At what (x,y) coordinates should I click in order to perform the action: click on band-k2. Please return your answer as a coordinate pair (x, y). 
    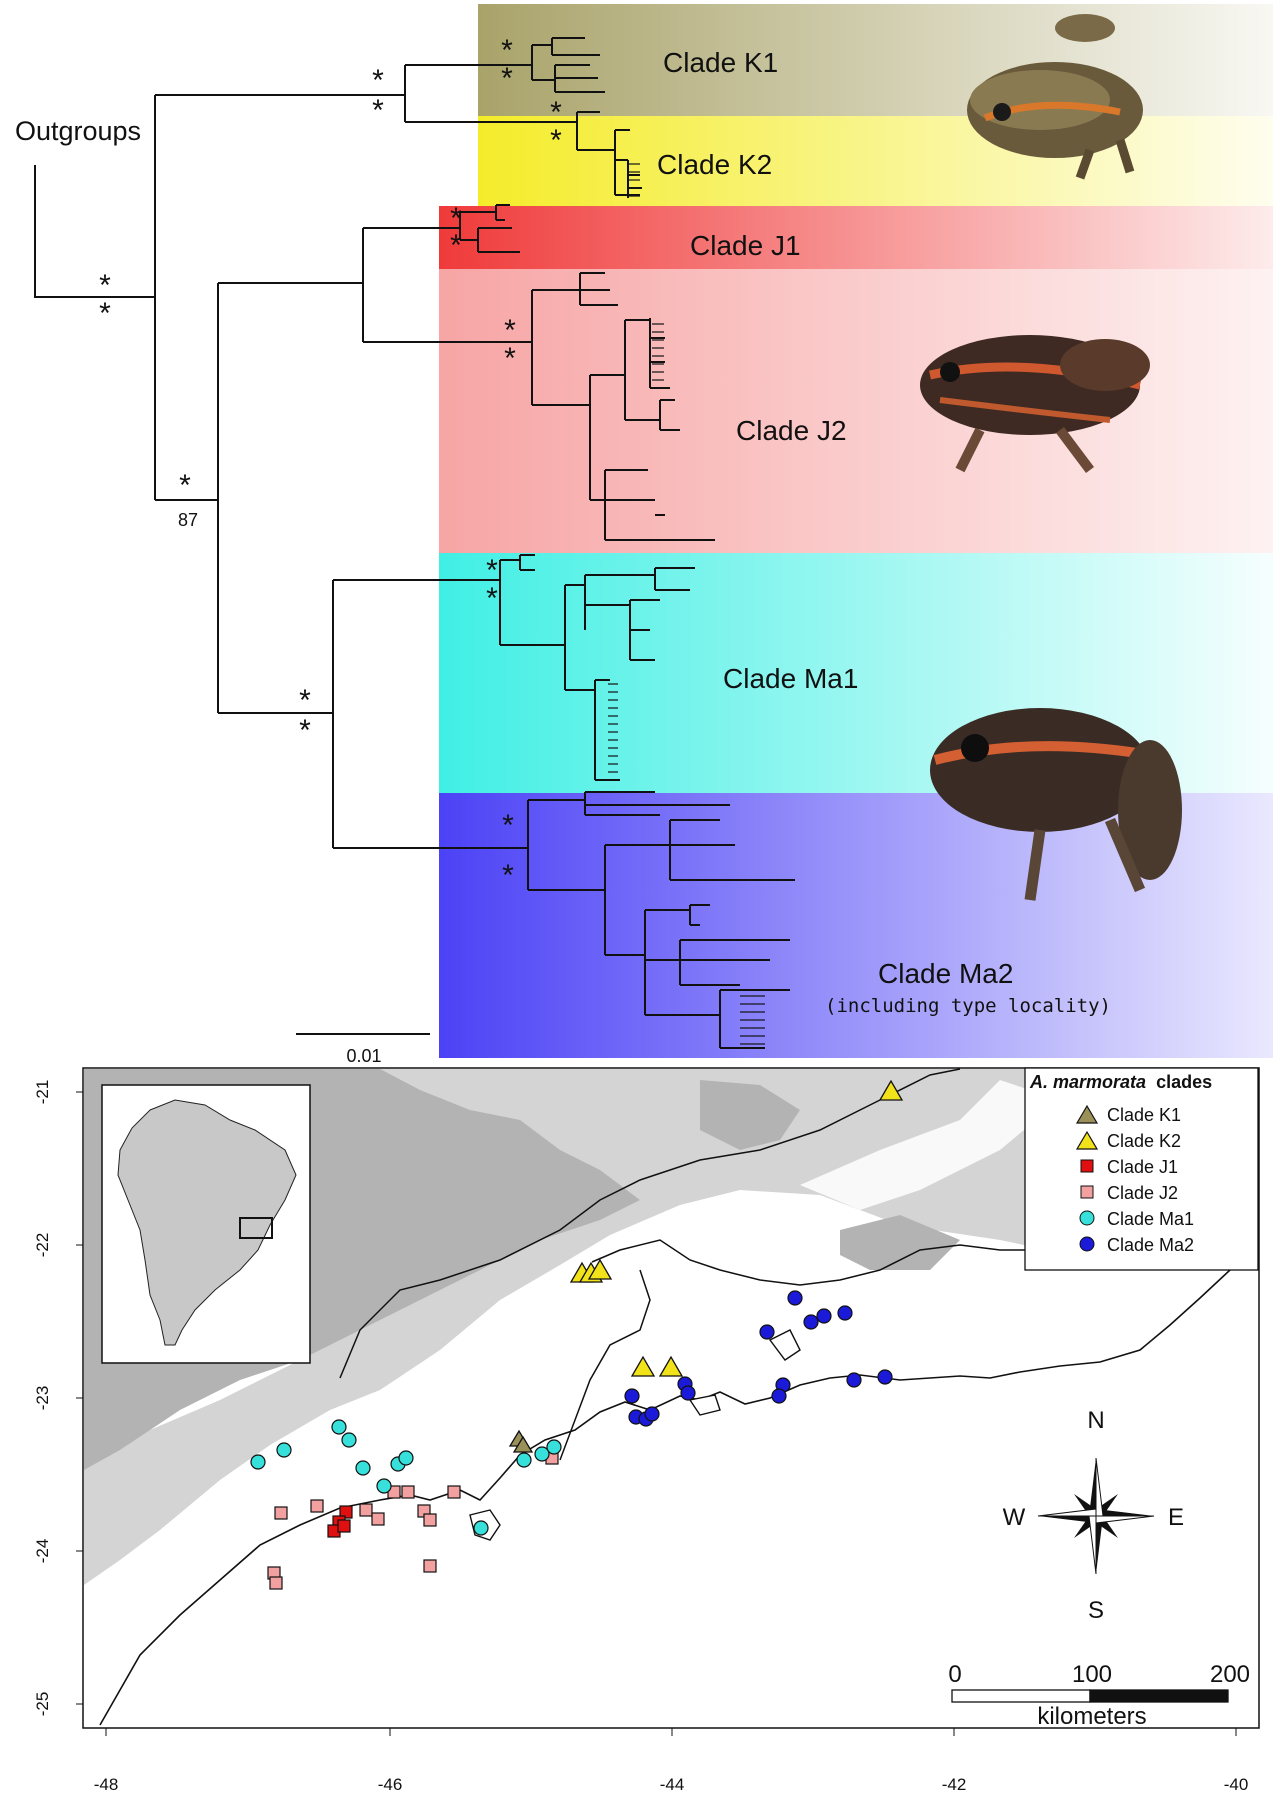
    Looking at the image, I should click on (875, 161).